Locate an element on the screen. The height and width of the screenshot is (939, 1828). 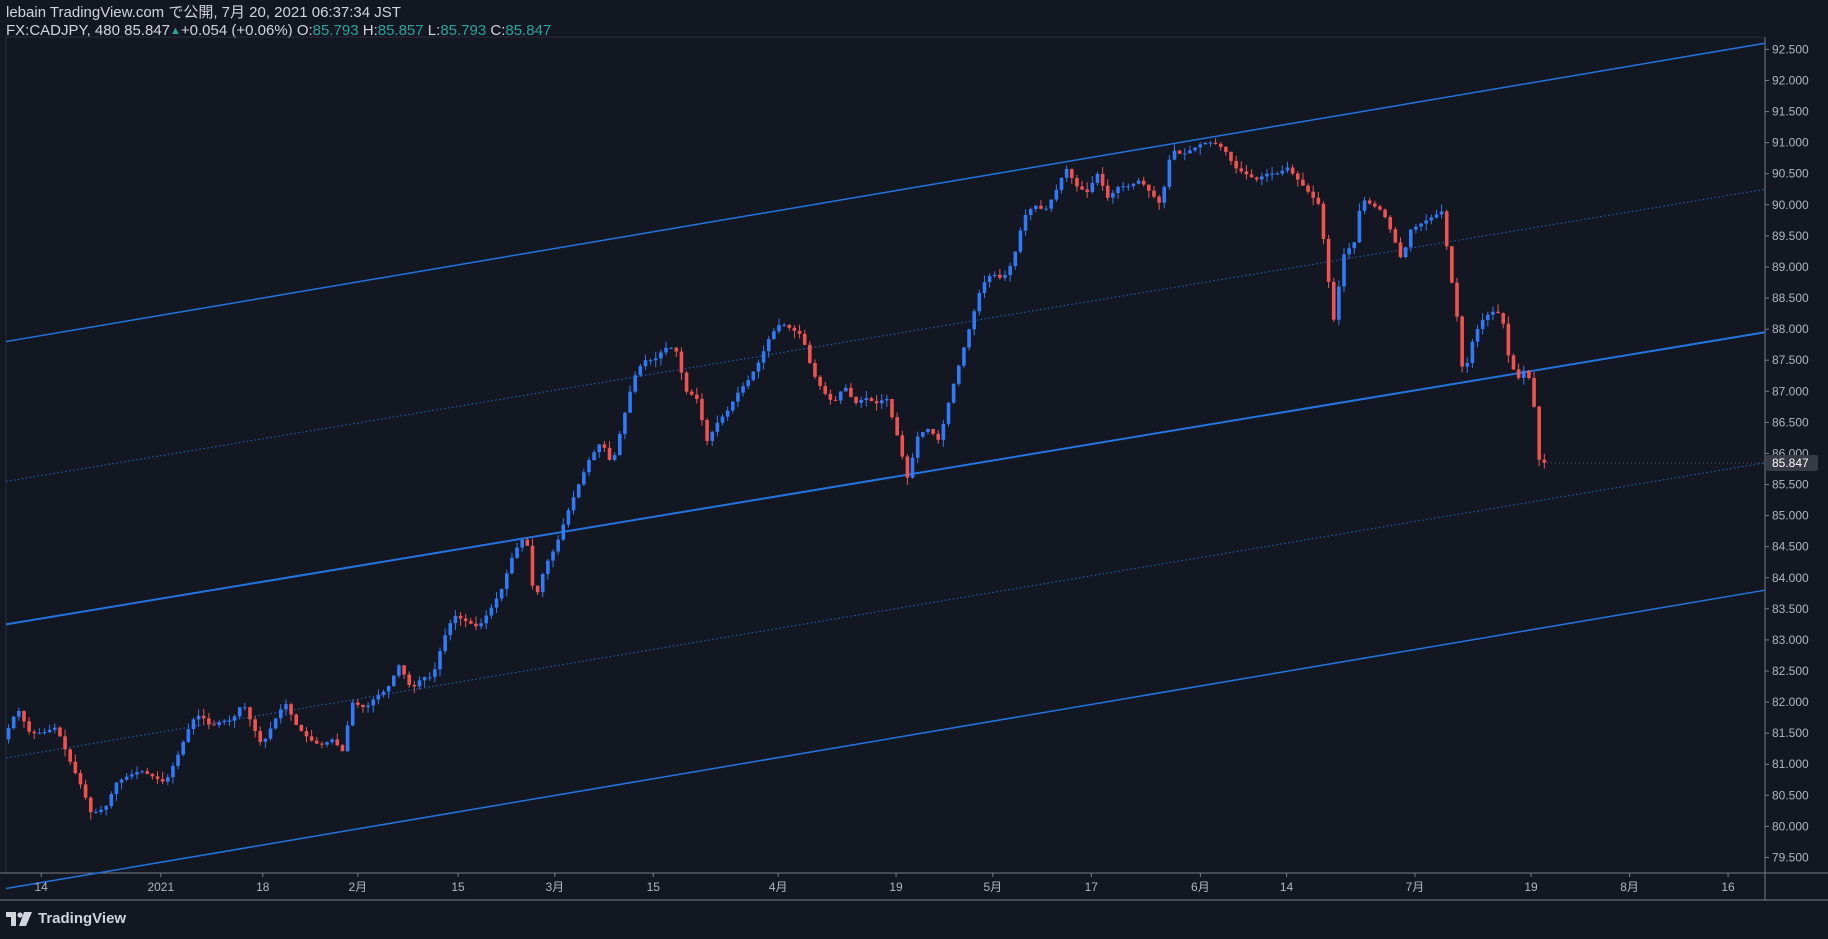
symbol-label: FX:CADJPY, 480 is located at coordinates (63, 30).